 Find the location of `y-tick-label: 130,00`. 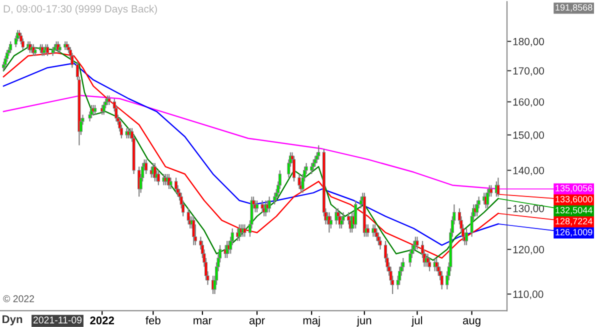

y-tick-label: 130,00 is located at coordinates (528, 209).